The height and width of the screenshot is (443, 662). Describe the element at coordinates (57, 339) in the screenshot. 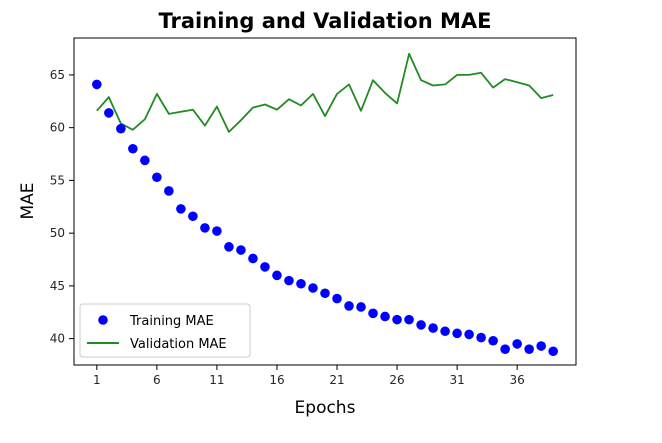

I see `y-tick-label: 40` at that location.